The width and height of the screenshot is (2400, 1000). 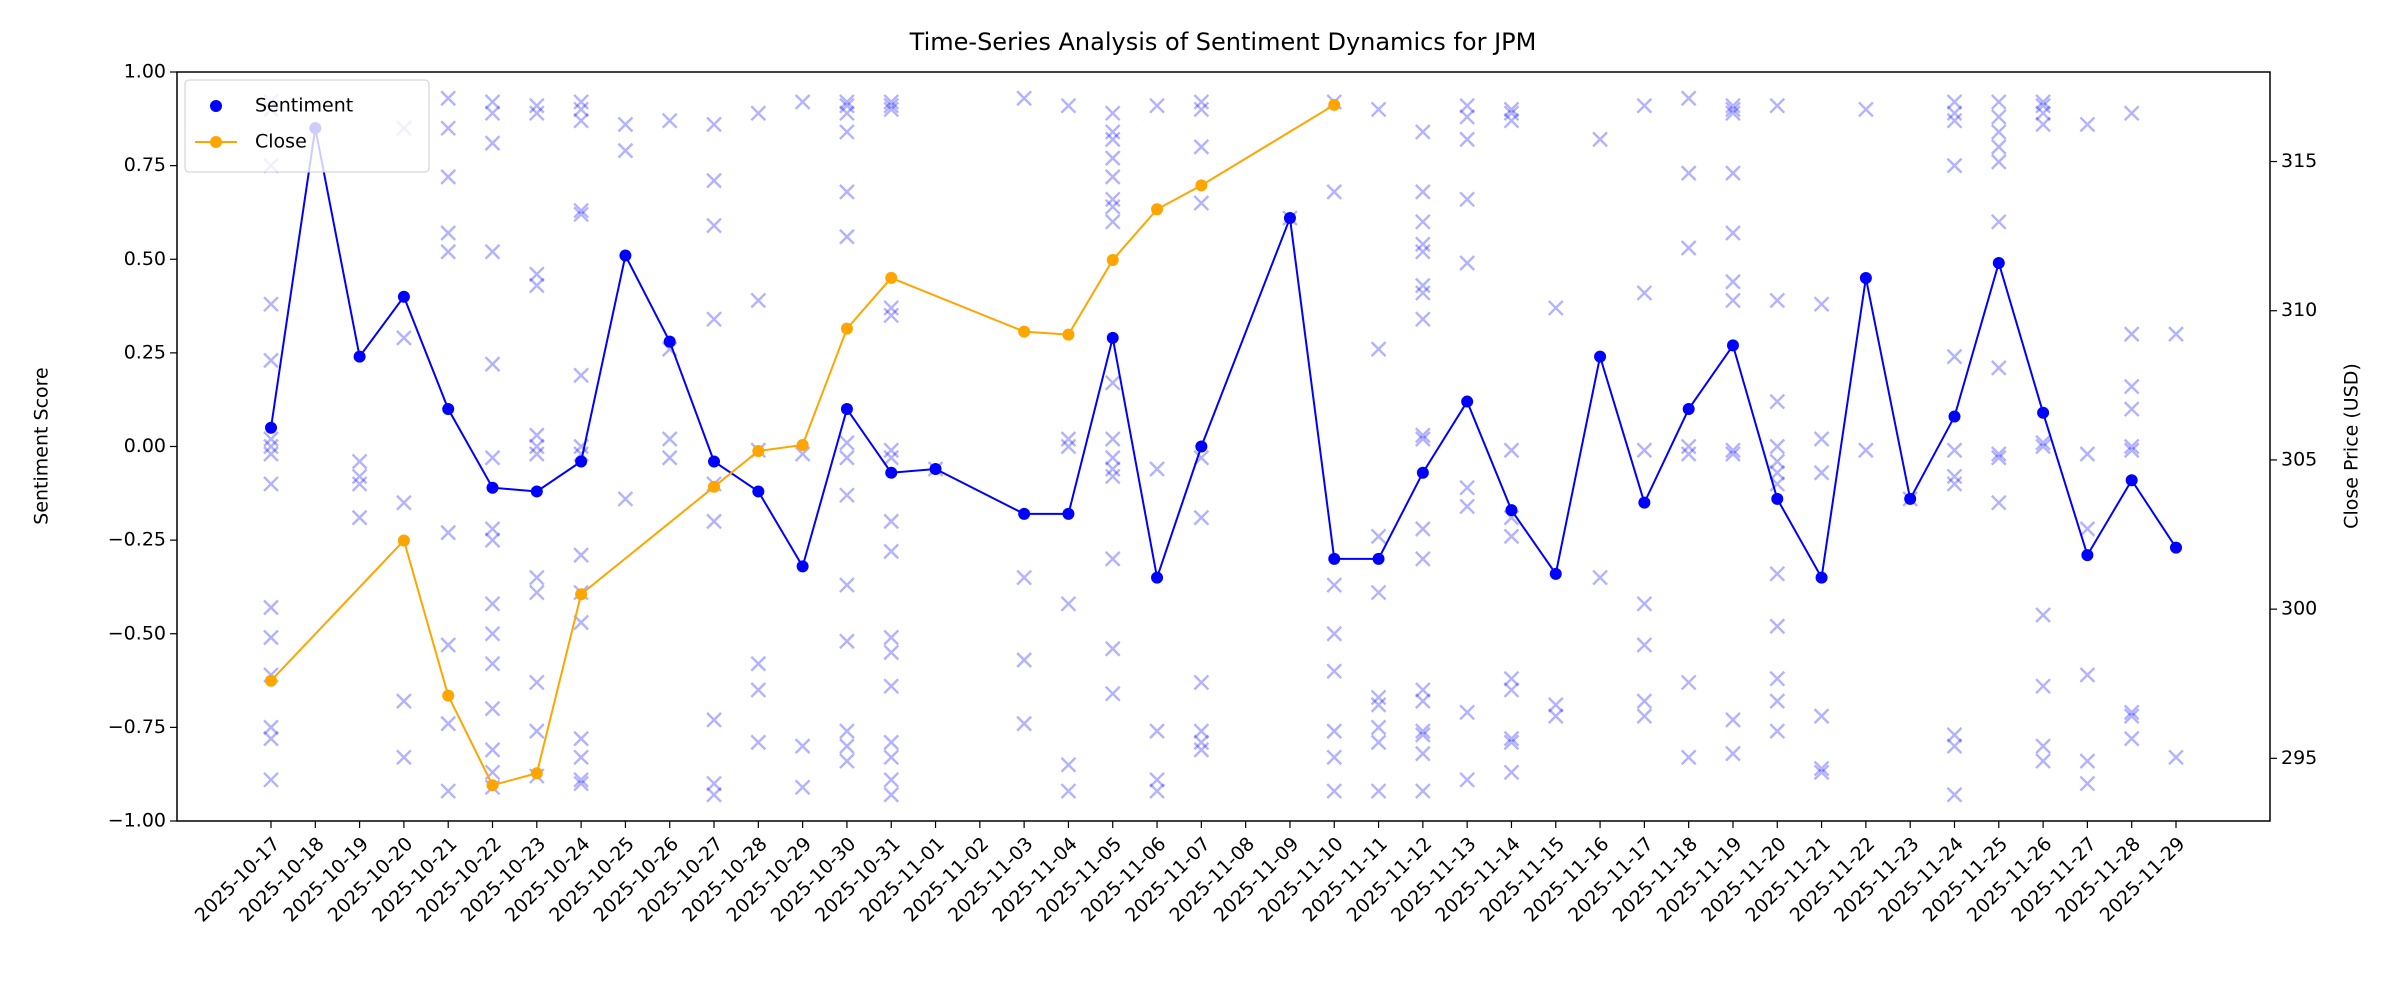 What do you see at coordinates (2299, 310) in the screenshot?
I see `y2-tick-label: 310` at bounding box center [2299, 310].